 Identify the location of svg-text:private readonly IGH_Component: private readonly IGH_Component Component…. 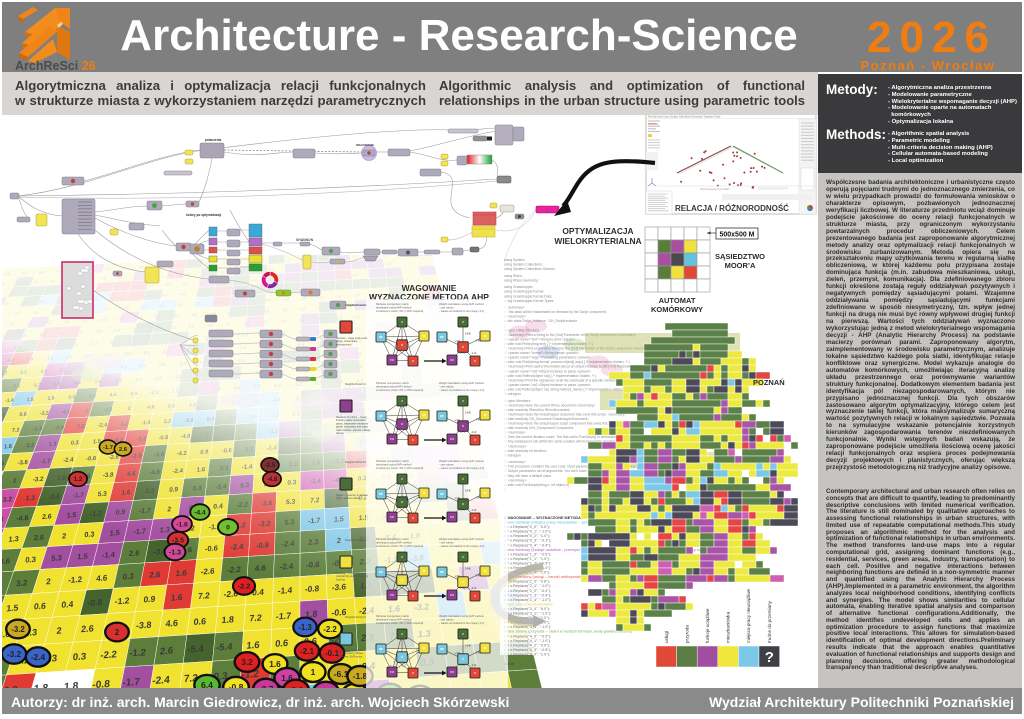
(539, 428).